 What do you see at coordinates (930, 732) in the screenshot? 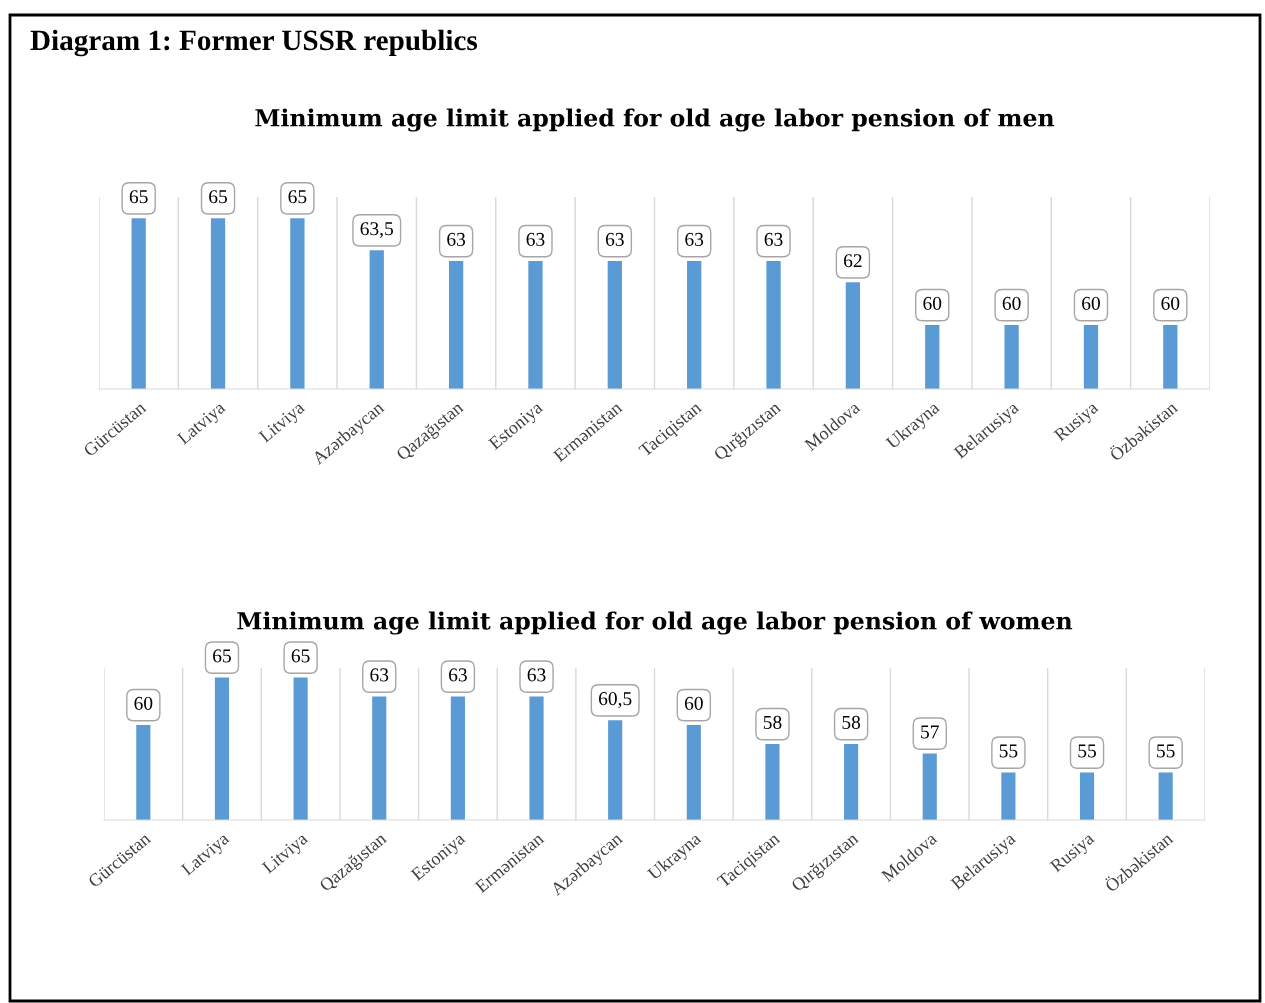
I see `data-label: 57` at bounding box center [930, 732].